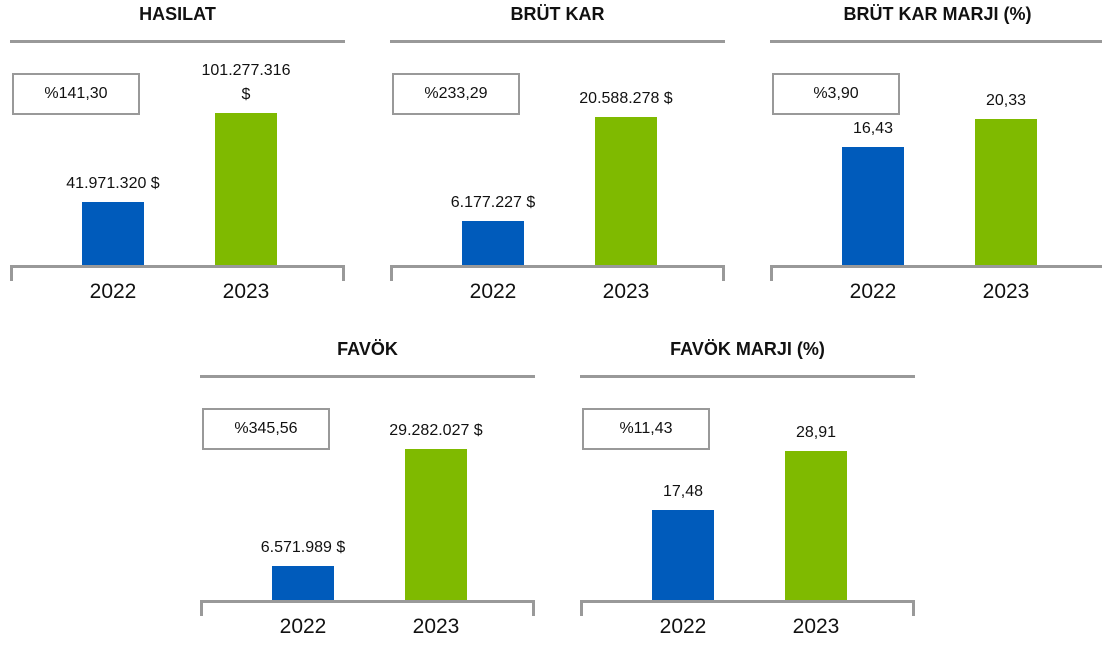 This screenshot has height=647, width=1102. Describe the element at coordinates (113, 184) in the screenshot. I see `data-label: 41.971.320 $` at that location.